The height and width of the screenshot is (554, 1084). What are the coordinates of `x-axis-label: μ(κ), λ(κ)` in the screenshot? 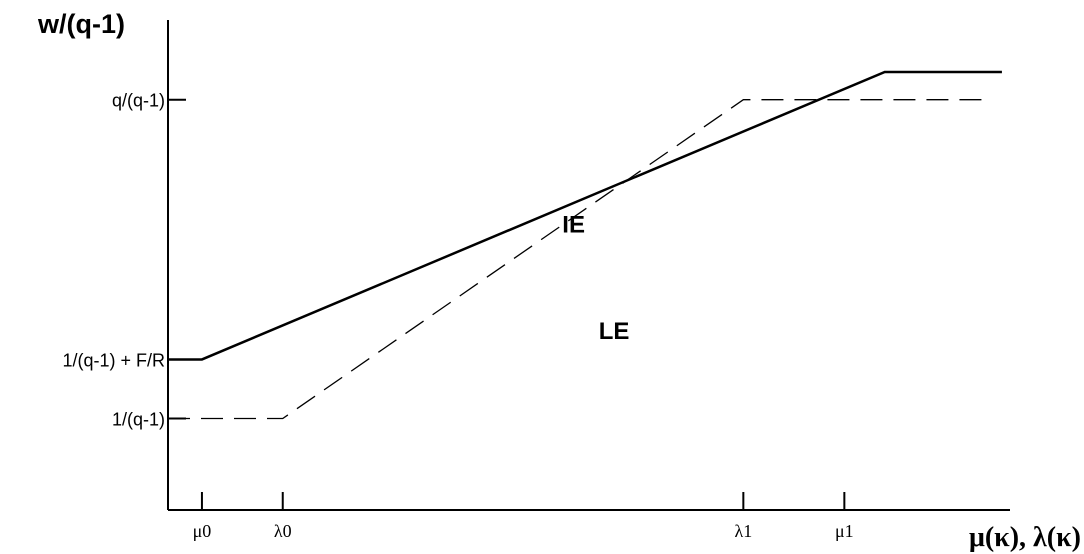 It's located at (1025, 537).